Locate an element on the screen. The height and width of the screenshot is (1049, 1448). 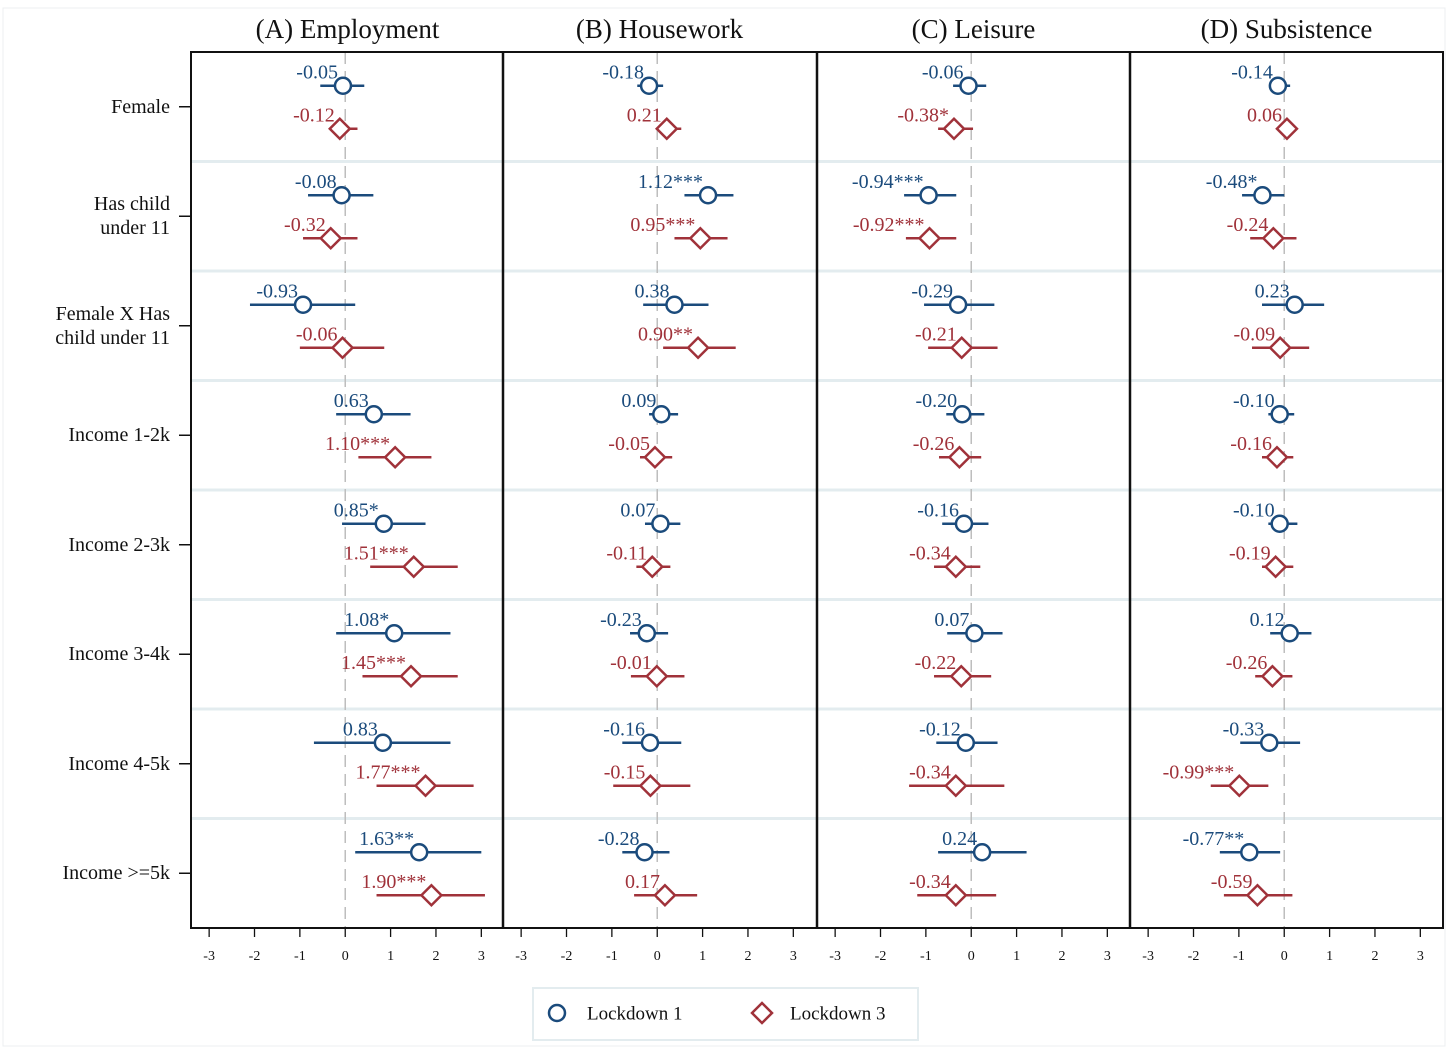
value-label: 1.90*** is located at coordinates (393, 882).